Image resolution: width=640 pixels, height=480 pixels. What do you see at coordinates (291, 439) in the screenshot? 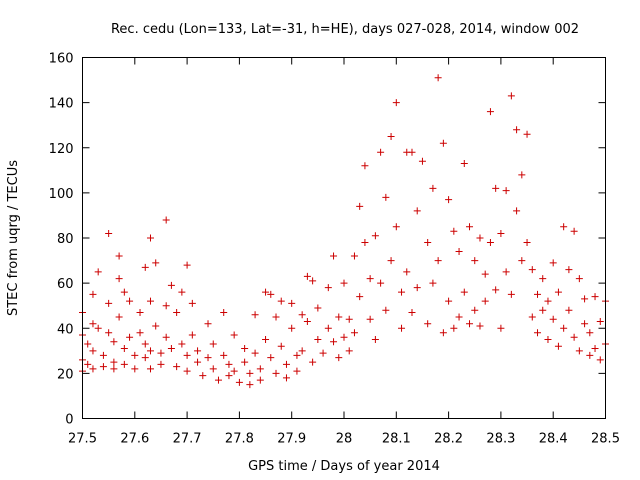
I see `x-tick-label: 27.9` at bounding box center [291, 439].